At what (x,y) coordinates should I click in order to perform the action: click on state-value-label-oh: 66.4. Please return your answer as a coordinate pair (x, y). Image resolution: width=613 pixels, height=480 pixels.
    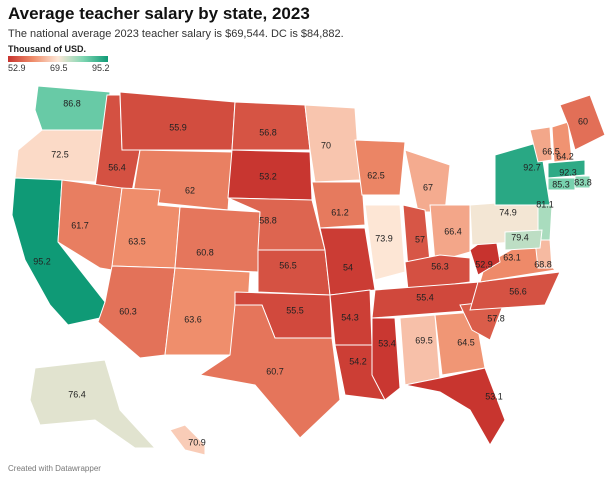
    Looking at the image, I should click on (453, 231).